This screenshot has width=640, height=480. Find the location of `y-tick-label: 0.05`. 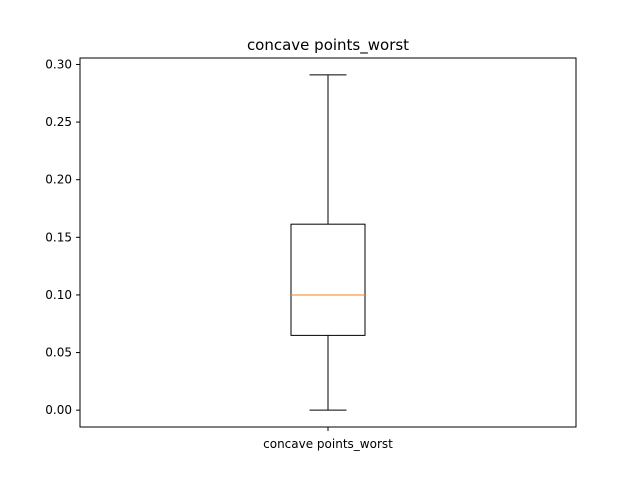

y-tick-label: 0.05 is located at coordinates (58, 353).